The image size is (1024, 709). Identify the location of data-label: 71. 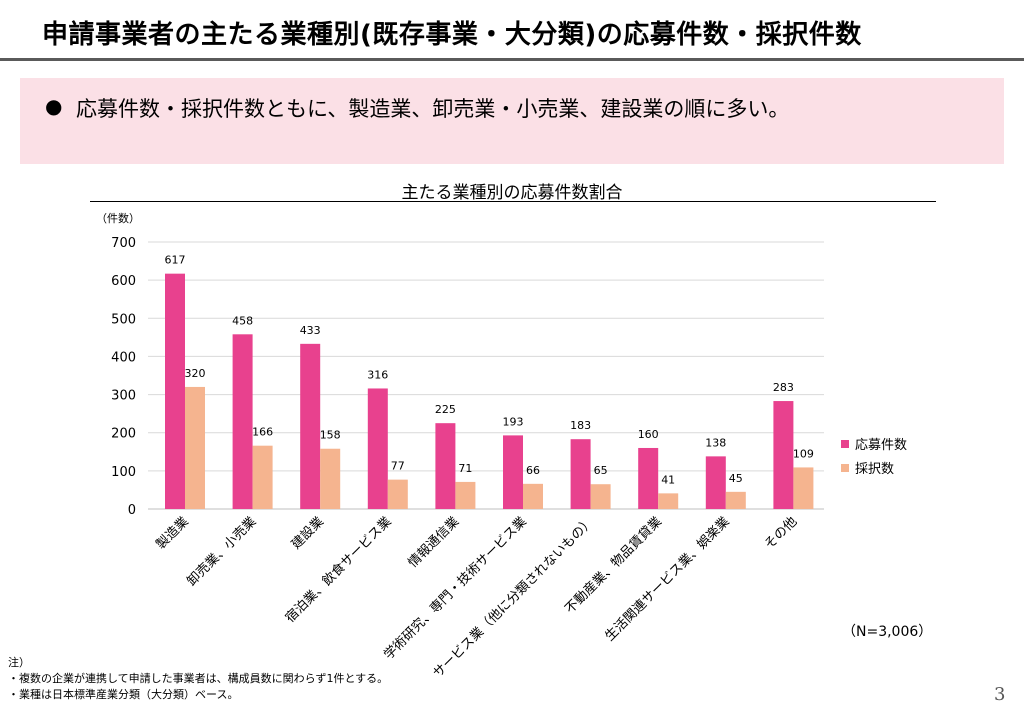
(465, 468).